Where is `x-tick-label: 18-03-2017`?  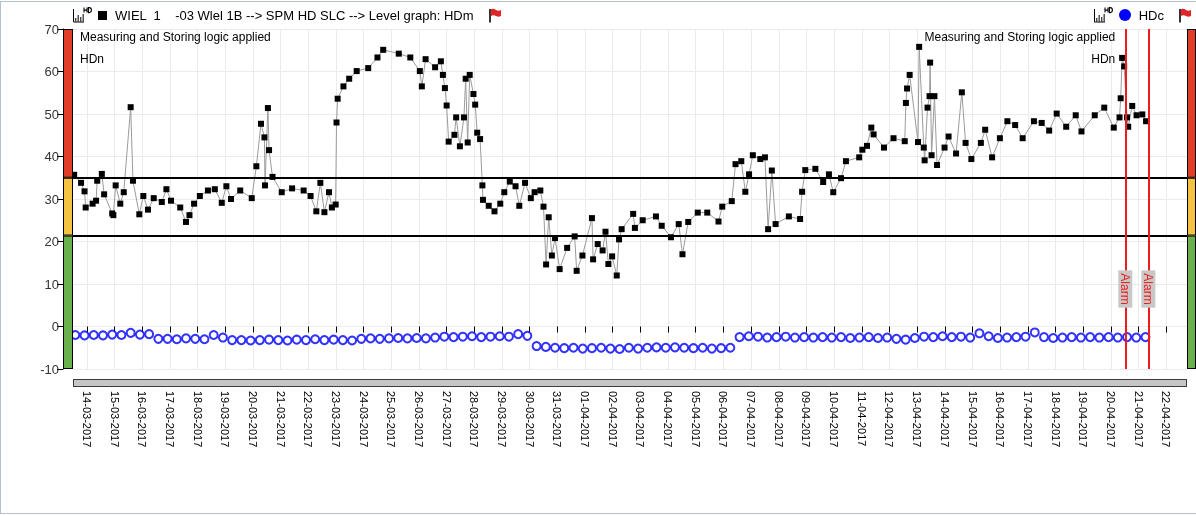
x-tick-label: 18-03-2017 is located at coordinates (197, 419).